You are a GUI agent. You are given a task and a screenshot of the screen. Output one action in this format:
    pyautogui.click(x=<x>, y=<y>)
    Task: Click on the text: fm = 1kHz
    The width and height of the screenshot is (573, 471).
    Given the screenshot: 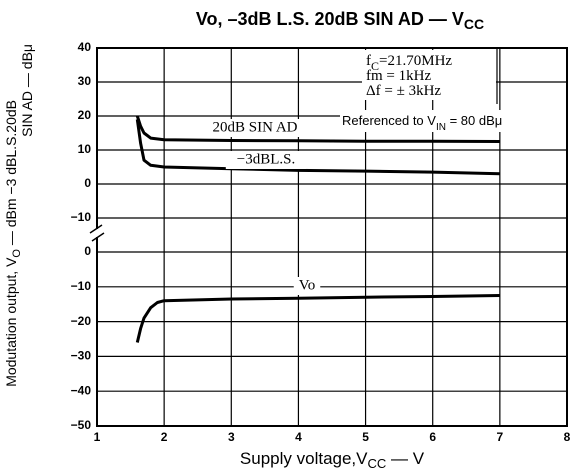 What is the action you would take?
    pyautogui.click(x=398, y=76)
    